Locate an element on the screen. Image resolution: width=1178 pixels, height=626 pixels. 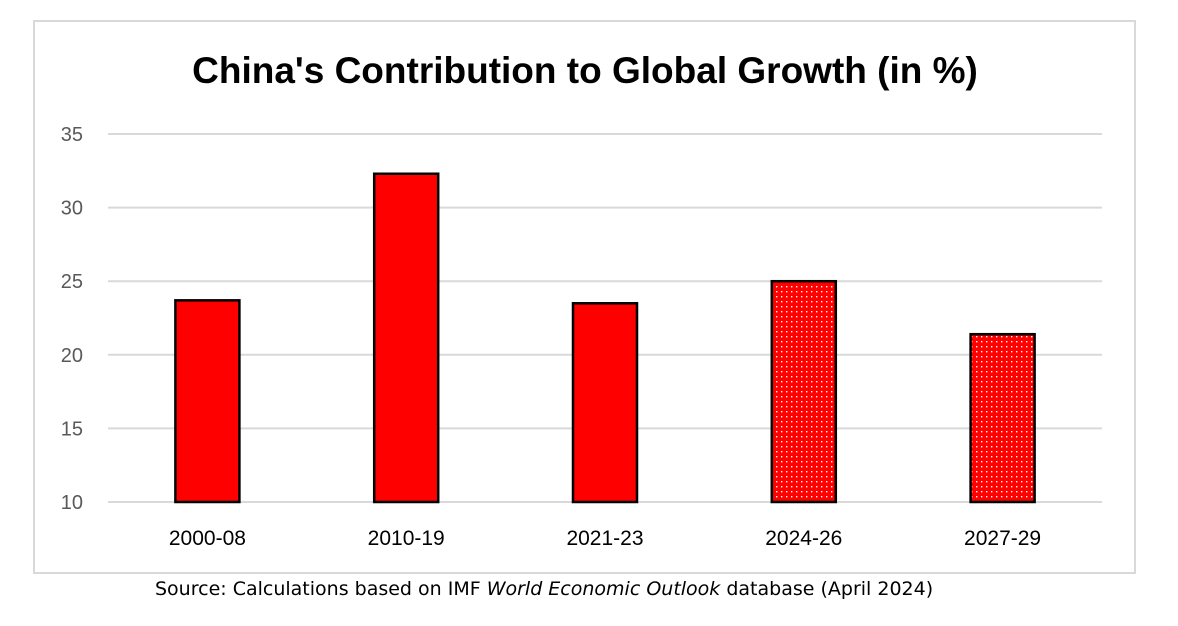
y-tick-label: 30 is located at coordinates (72, 209).